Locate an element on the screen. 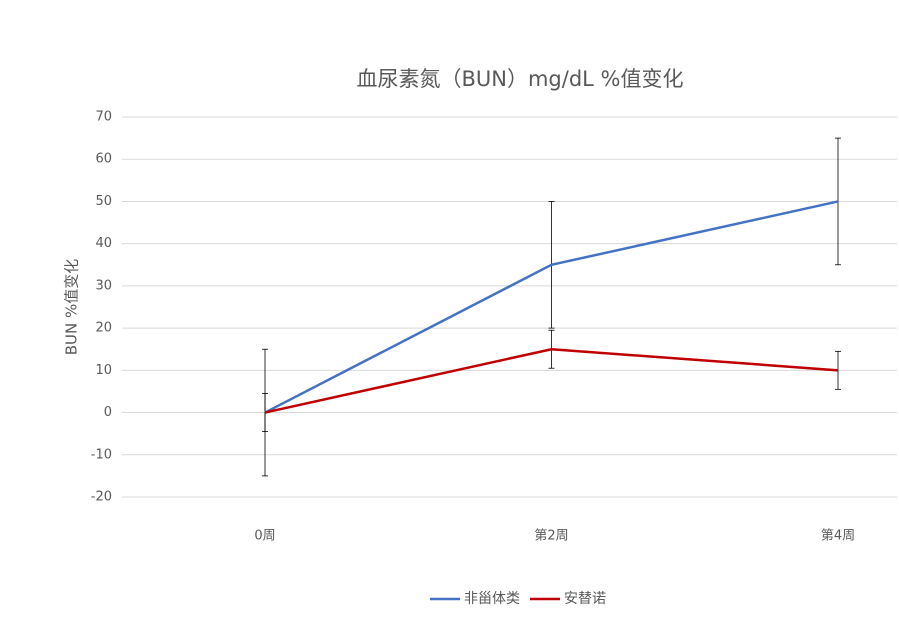  y-tick-label: -10 is located at coordinates (101, 454).